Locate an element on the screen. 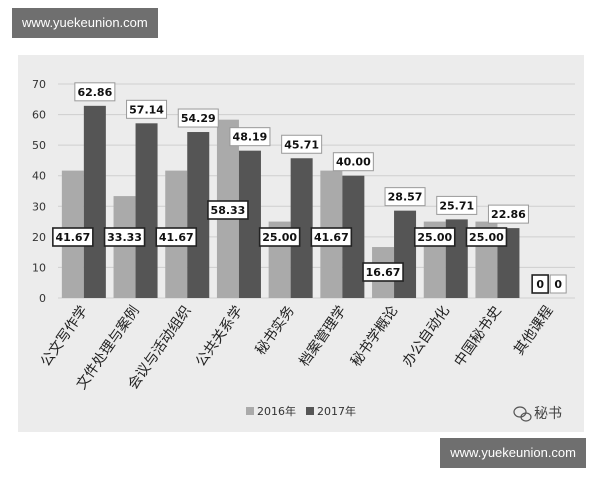  wechat-mark: 秘书 is located at coordinates (537, 414).